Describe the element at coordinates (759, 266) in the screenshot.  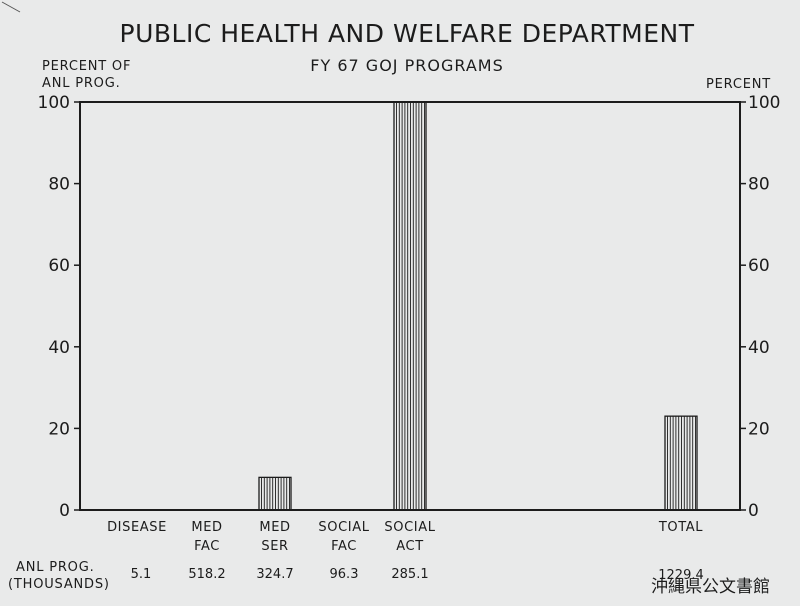
I see `right-y-tick-label-3: 60` at that location.